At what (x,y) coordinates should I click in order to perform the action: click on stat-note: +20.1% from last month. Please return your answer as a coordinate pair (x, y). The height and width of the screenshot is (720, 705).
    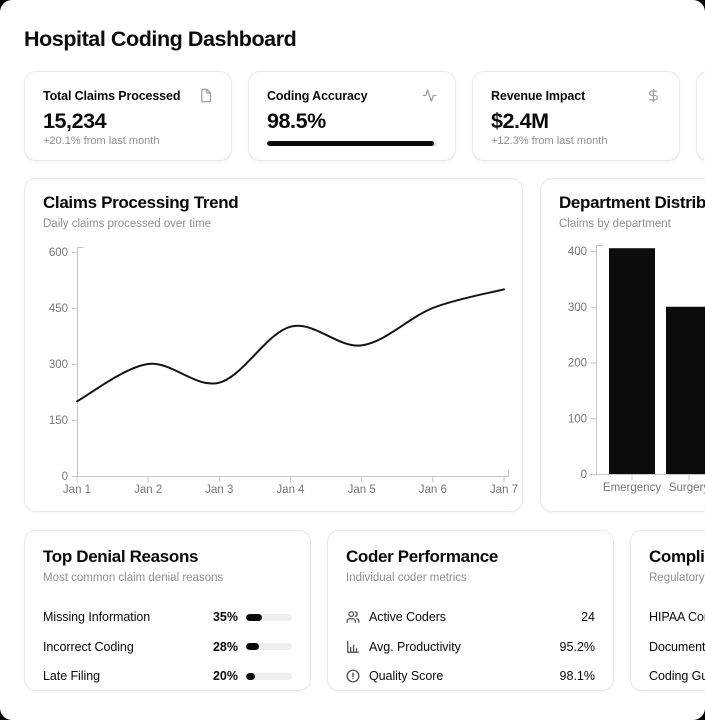
    Looking at the image, I should click on (101, 141).